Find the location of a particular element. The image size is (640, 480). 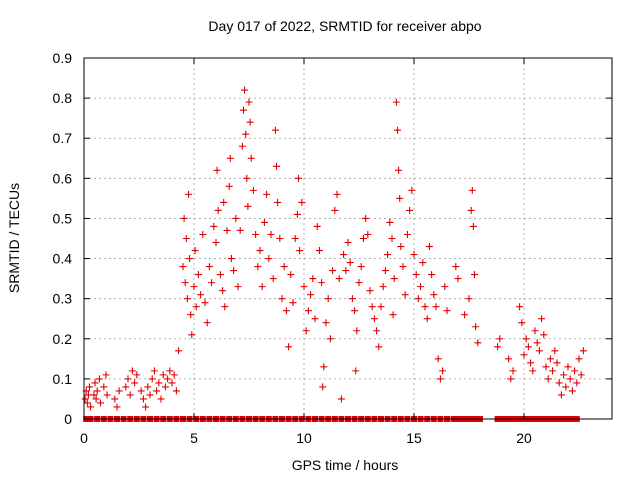

y-tick-label: 0.4 is located at coordinates (63, 259).